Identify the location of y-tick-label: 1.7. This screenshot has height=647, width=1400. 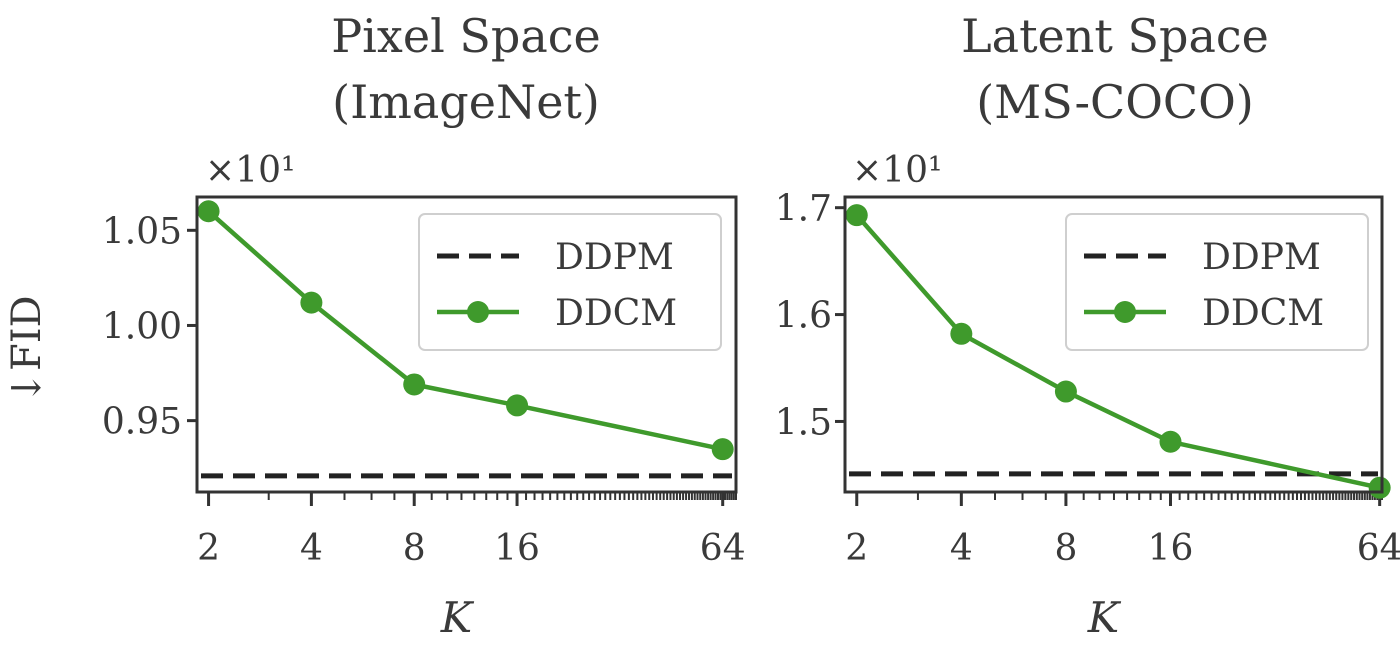
(803, 209).